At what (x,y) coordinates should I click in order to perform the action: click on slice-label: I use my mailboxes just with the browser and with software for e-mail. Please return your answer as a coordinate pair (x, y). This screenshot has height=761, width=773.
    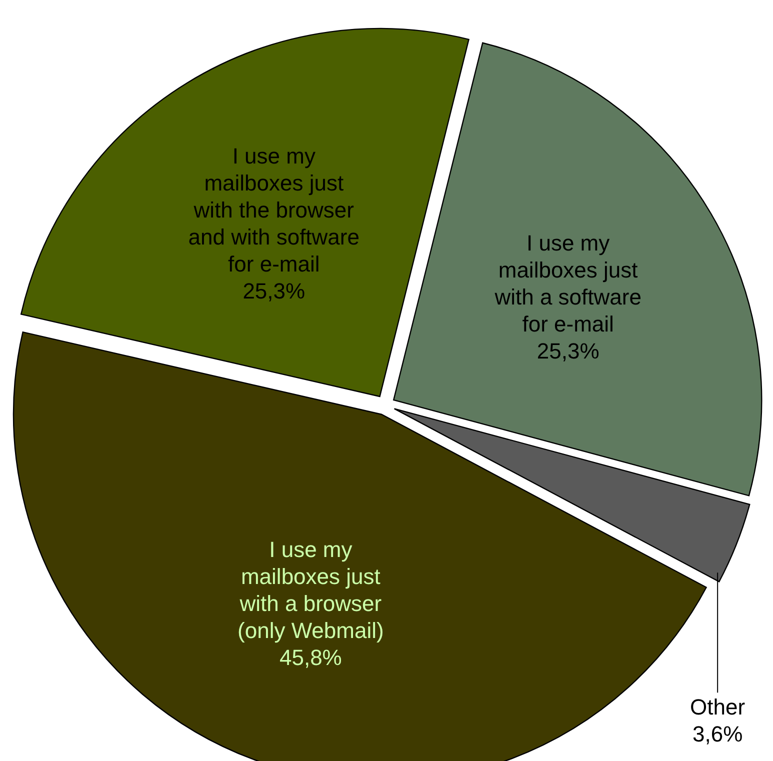
    Looking at the image, I should click on (274, 209).